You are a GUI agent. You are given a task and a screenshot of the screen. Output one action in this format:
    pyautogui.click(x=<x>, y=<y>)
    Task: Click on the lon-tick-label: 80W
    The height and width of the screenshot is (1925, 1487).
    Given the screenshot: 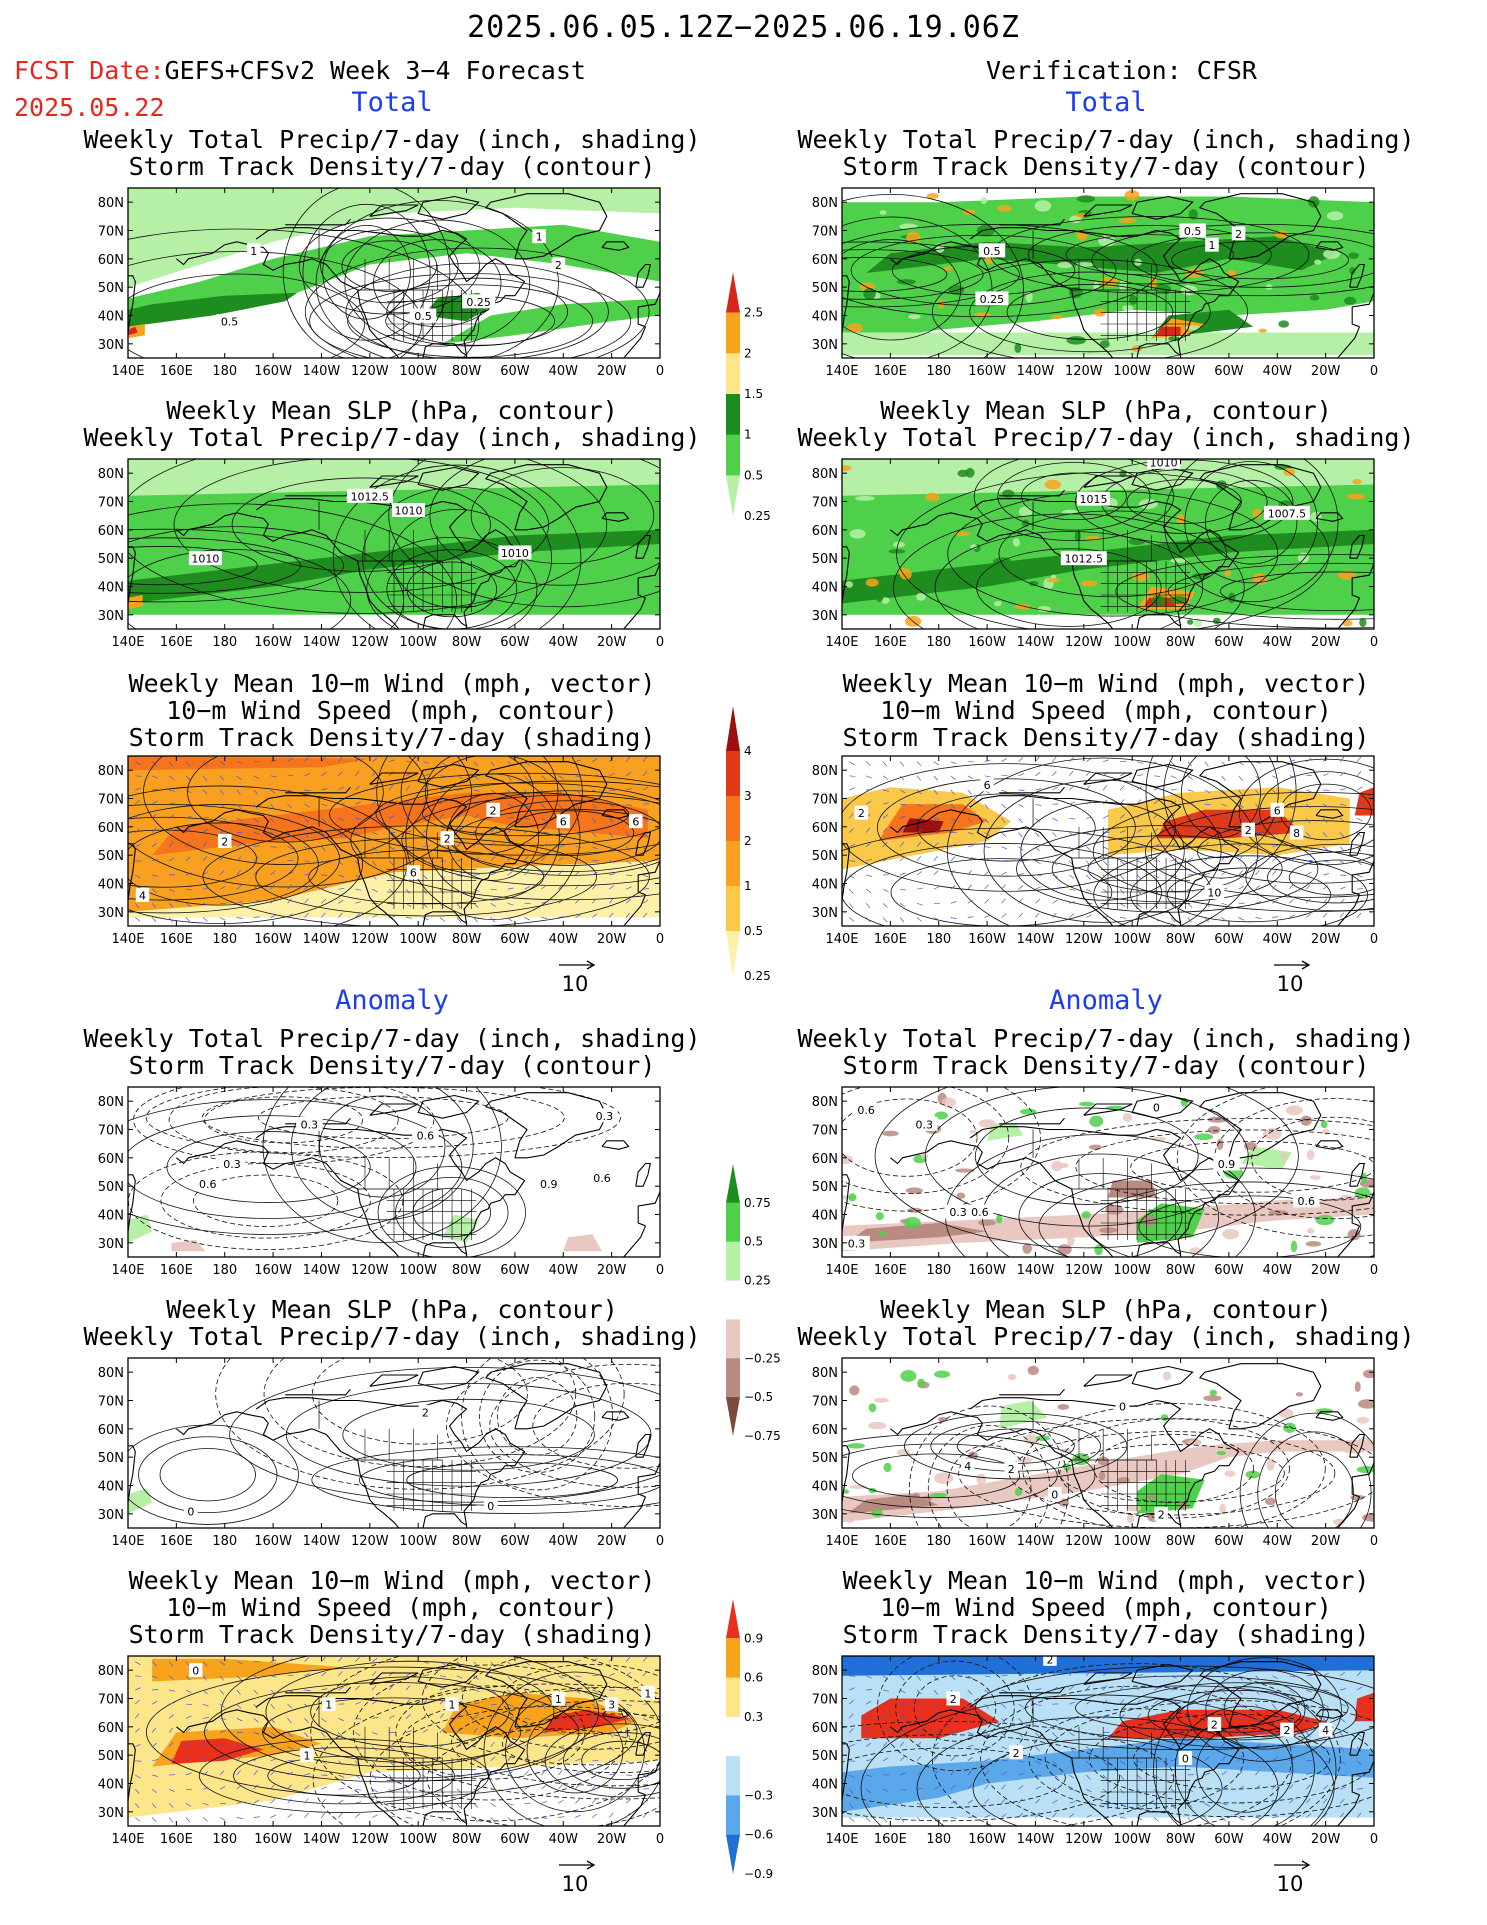 What is the action you would take?
    pyautogui.click(x=1181, y=939)
    